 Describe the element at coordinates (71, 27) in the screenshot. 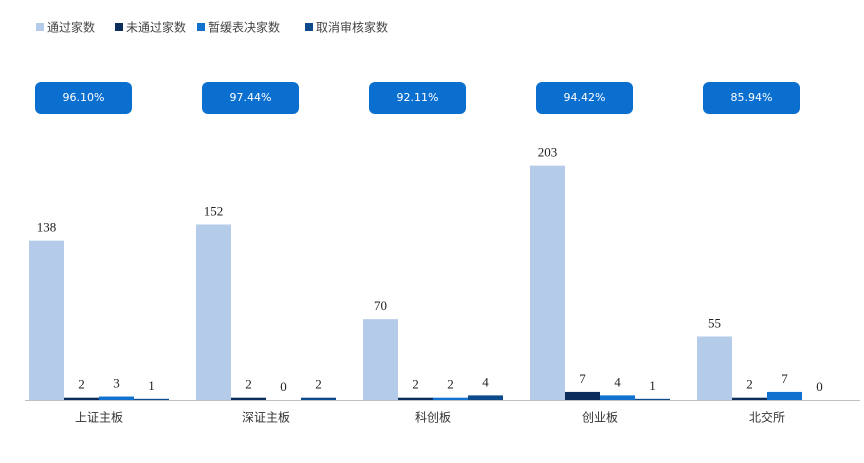

I see `legend-label: 通过家数` at that location.